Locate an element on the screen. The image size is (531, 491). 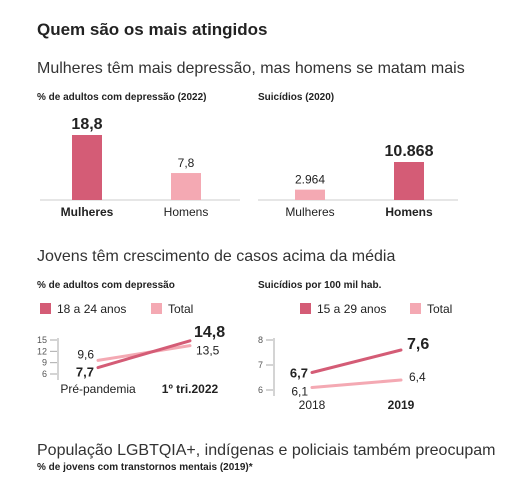
chart3-xtick-1: 1º tri.2022 is located at coordinates (190, 389).